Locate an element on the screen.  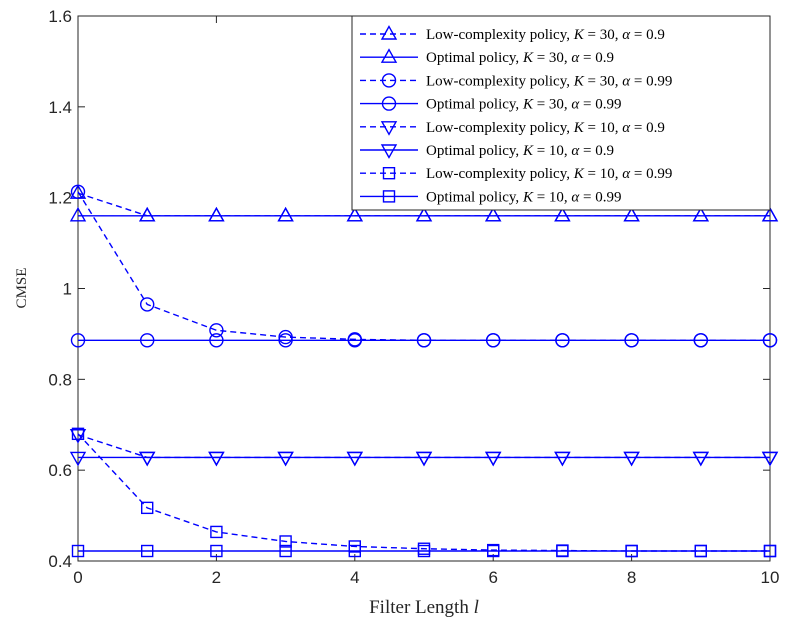
legend-entry: Optimal policy, K = 10, α = 0.99 is located at coordinates (491, 197).